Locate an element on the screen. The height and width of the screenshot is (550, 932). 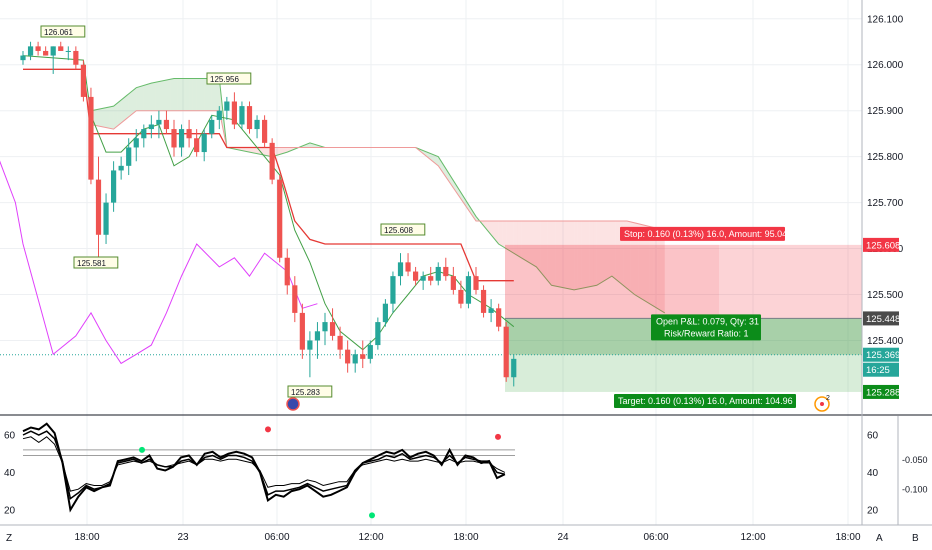
pnl-label-box is located at coordinates (706, 327).